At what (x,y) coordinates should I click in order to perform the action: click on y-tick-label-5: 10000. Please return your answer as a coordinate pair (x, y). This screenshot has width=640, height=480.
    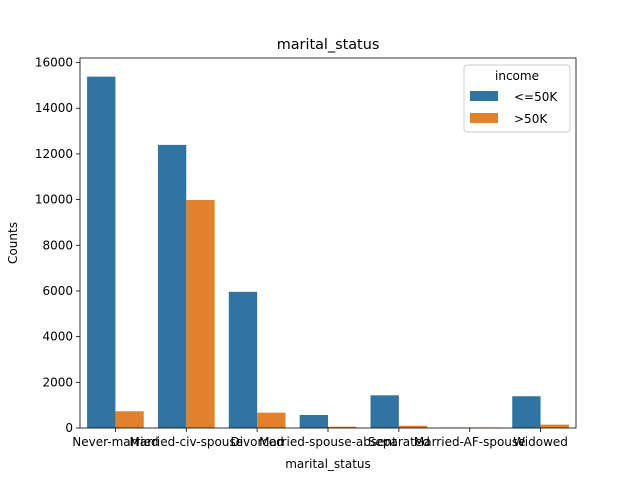
    Looking at the image, I should click on (54, 200).